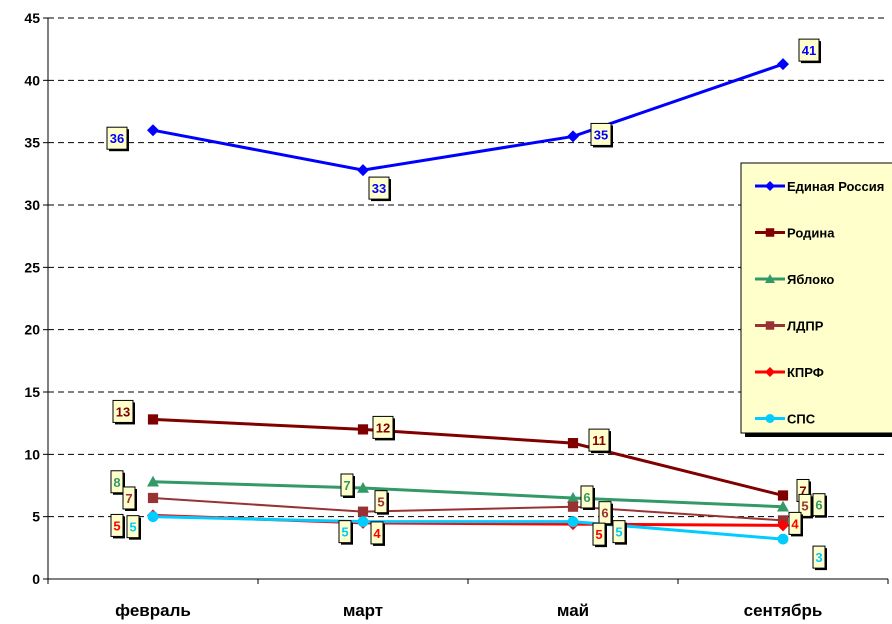 This screenshot has height=624, width=892. Describe the element at coordinates (32, 330) in the screenshot. I see `y-tick-label: 20` at that location.